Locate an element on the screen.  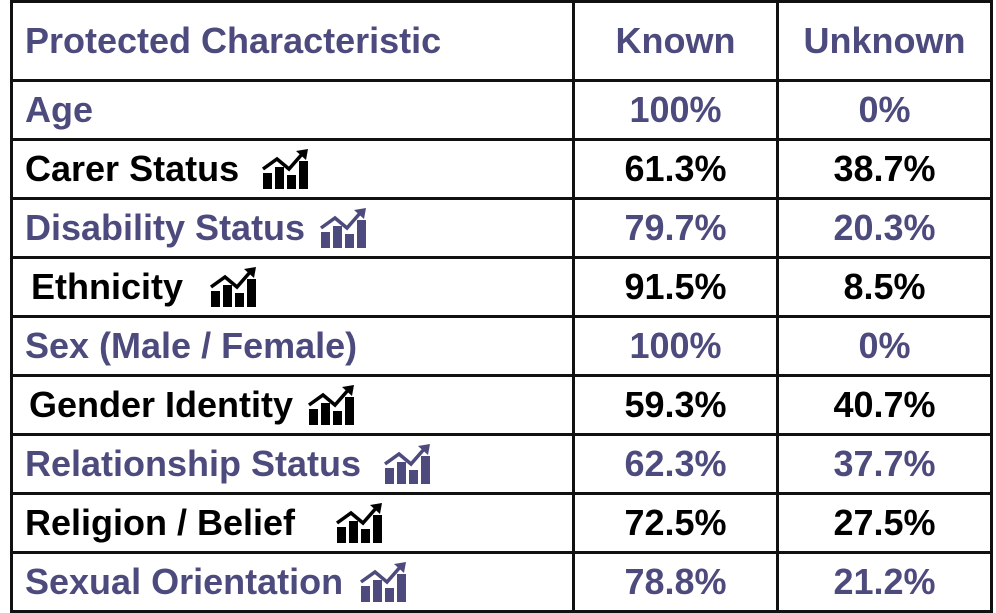
cell: 59.3% is located at coordinates (675, 405).